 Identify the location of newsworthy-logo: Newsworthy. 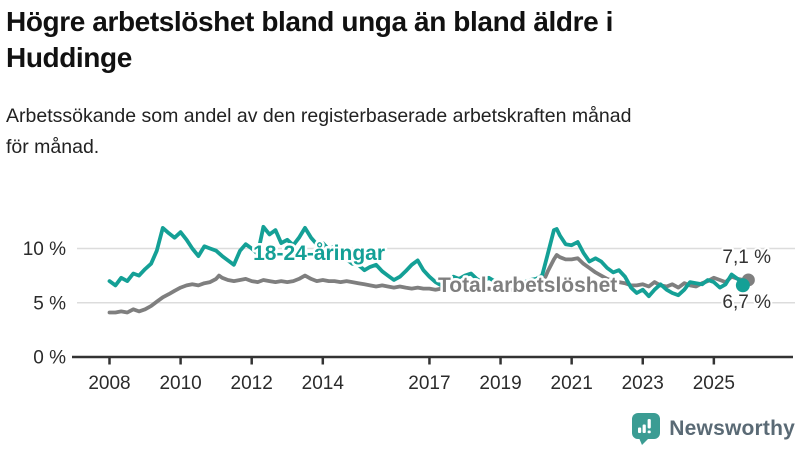
(713, 429).